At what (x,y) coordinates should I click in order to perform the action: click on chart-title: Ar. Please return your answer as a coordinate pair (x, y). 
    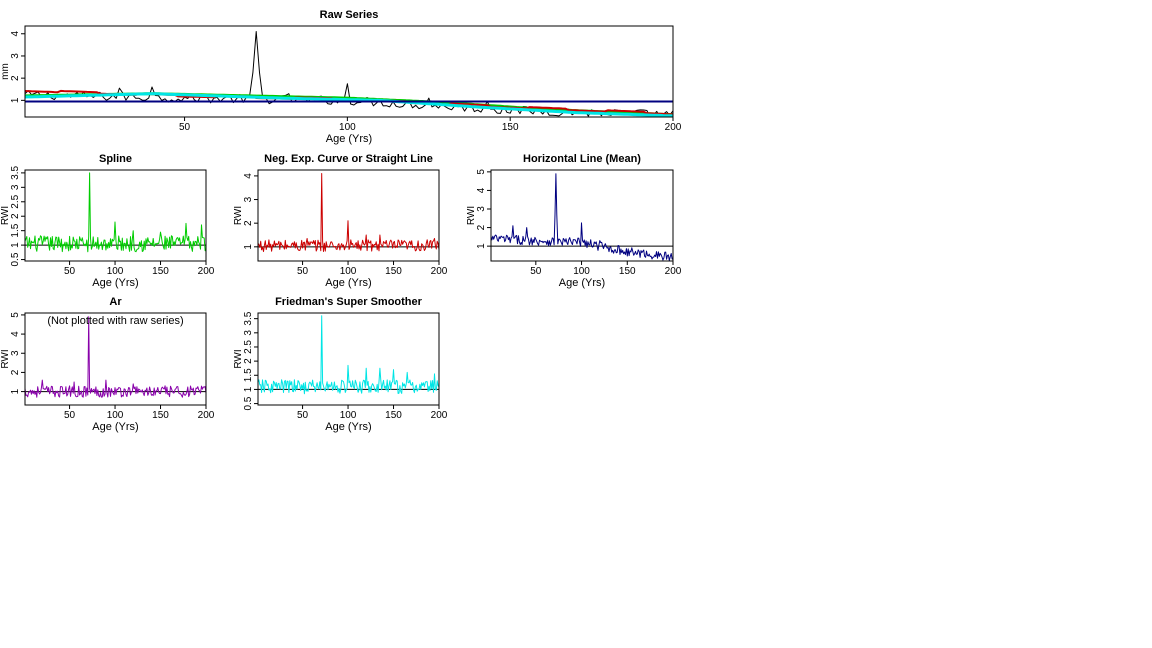
    Looking at the image, I should click on (115, 302).